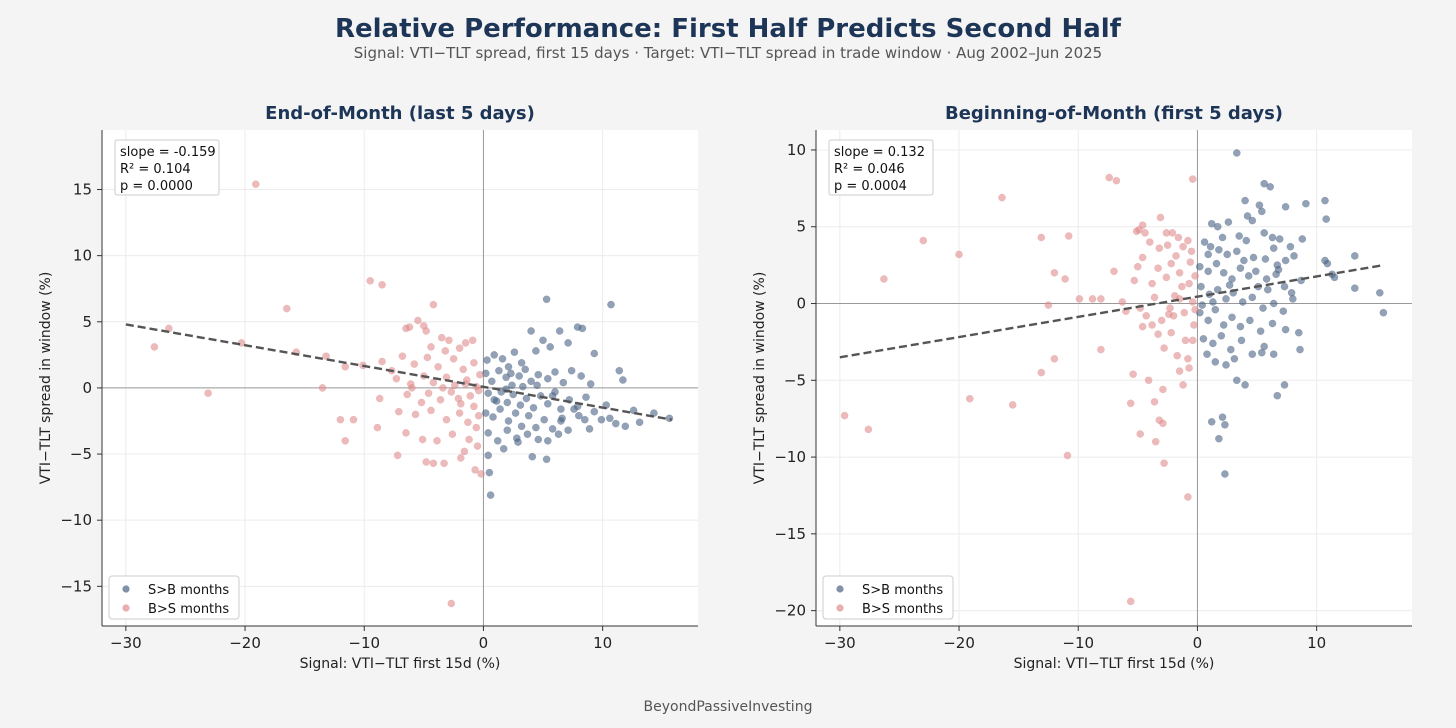  What do you see at coordinates (1078, 643) in the screenshot?
I see `x-tick-label: −10` at bounding box center [1078, 643].